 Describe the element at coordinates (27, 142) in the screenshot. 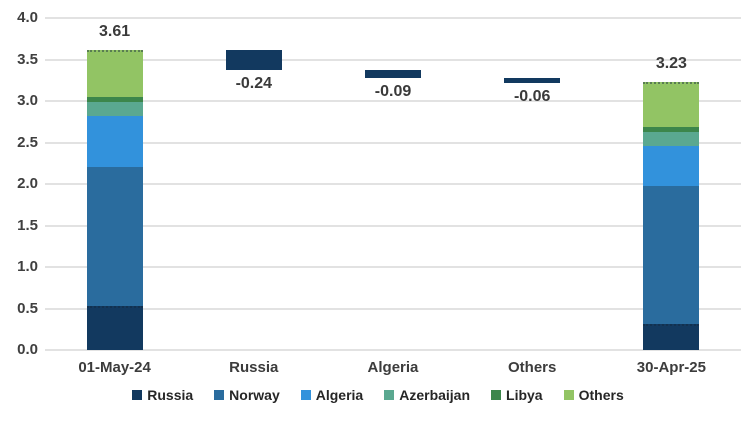

I see `y-axis-tick-label: 2.5` at that location.